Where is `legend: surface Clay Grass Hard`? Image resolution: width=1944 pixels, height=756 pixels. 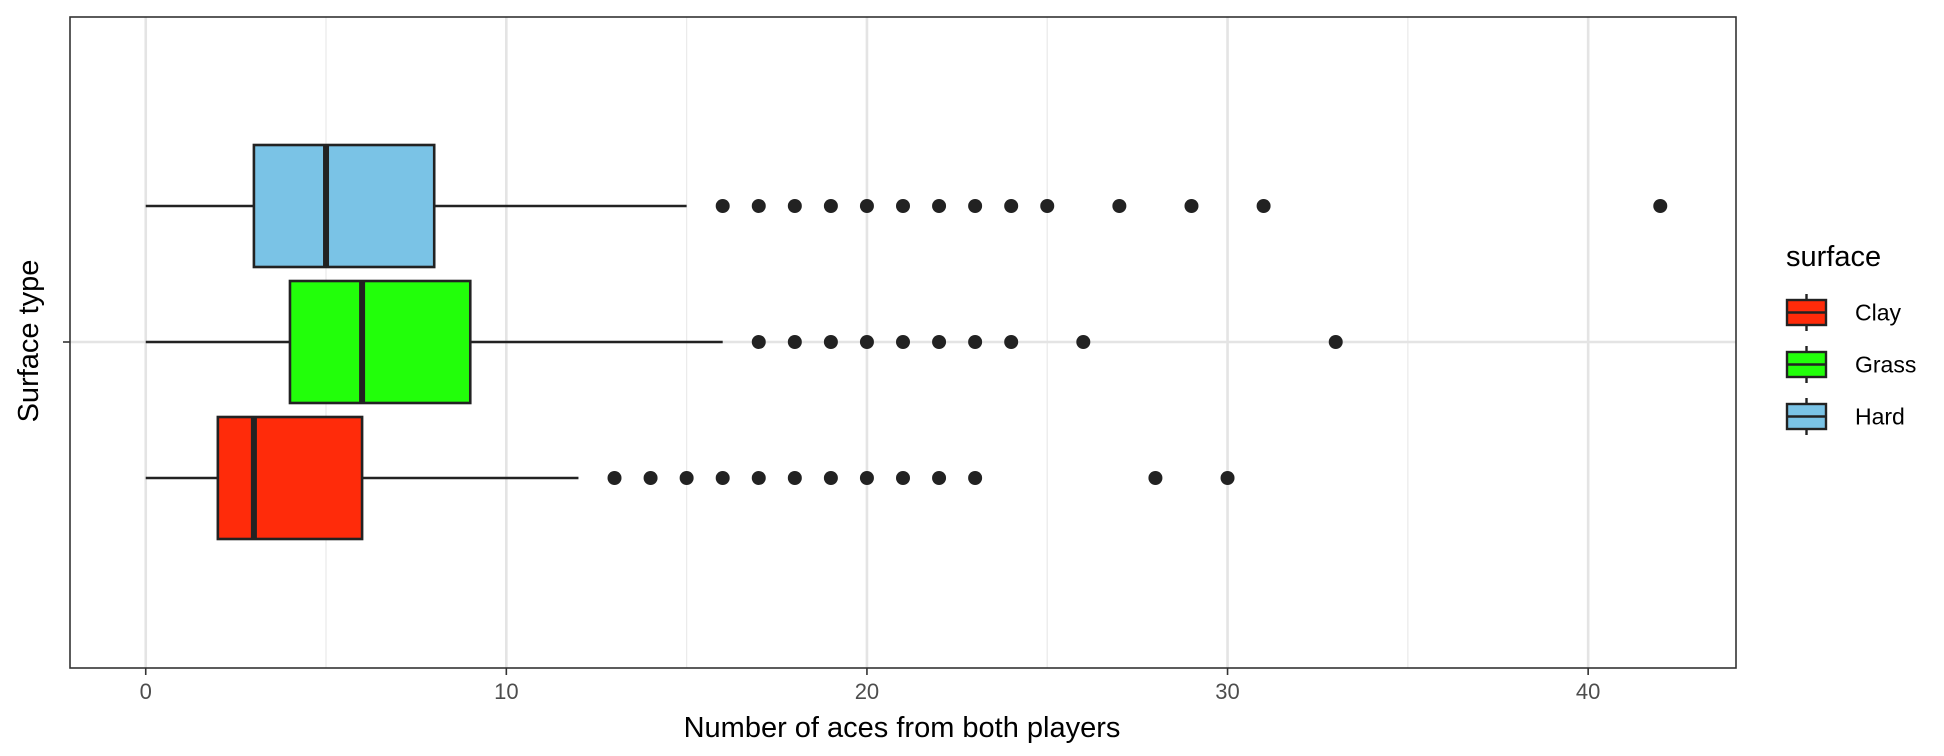 legend: surface Clay Grass Hard is located at coordinates (1850, 339).